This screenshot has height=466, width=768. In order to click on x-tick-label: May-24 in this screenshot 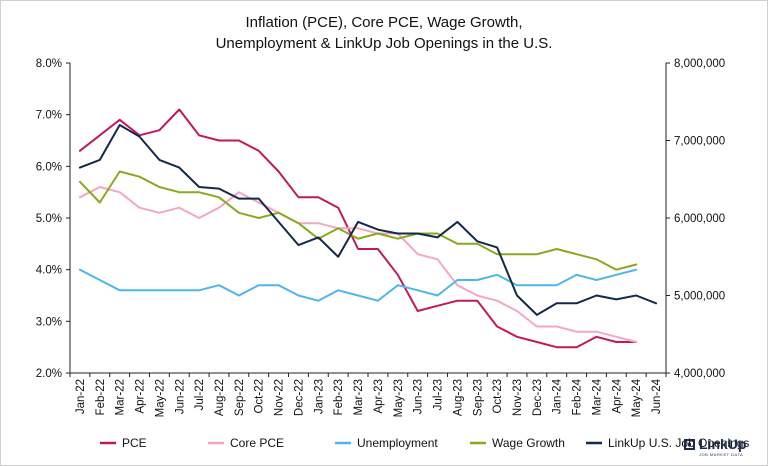, I will do `click(637, 397)`.